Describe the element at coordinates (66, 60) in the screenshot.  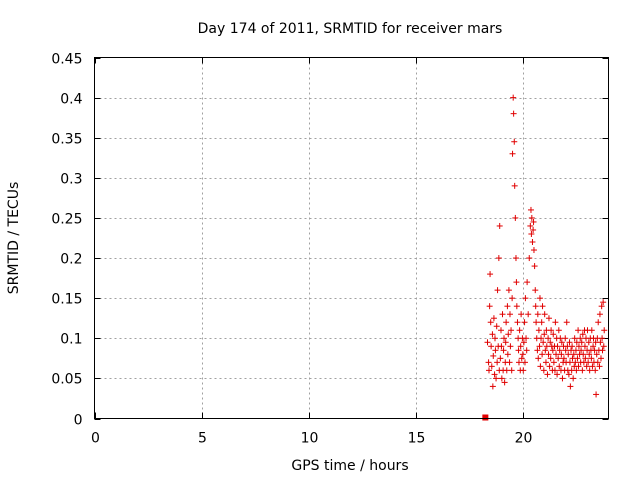
I see `y-tick-label: 0.45` at that location.